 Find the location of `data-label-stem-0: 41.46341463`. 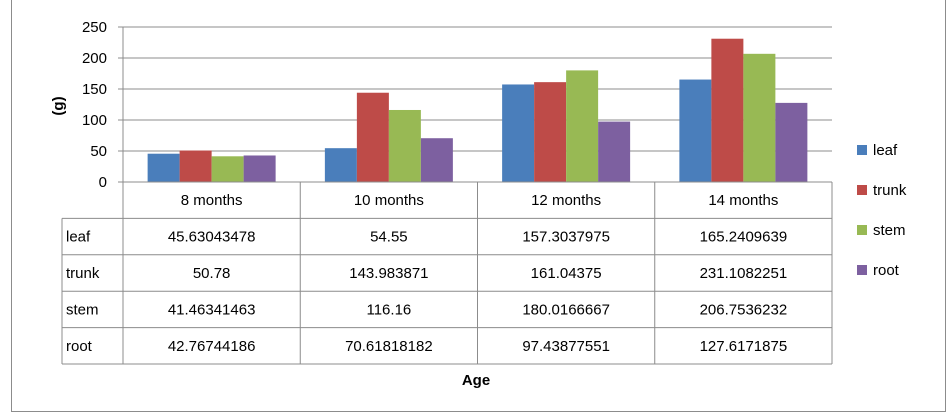

data-label-stem-0: 41.46341463 is located at coordinates (212, 309).